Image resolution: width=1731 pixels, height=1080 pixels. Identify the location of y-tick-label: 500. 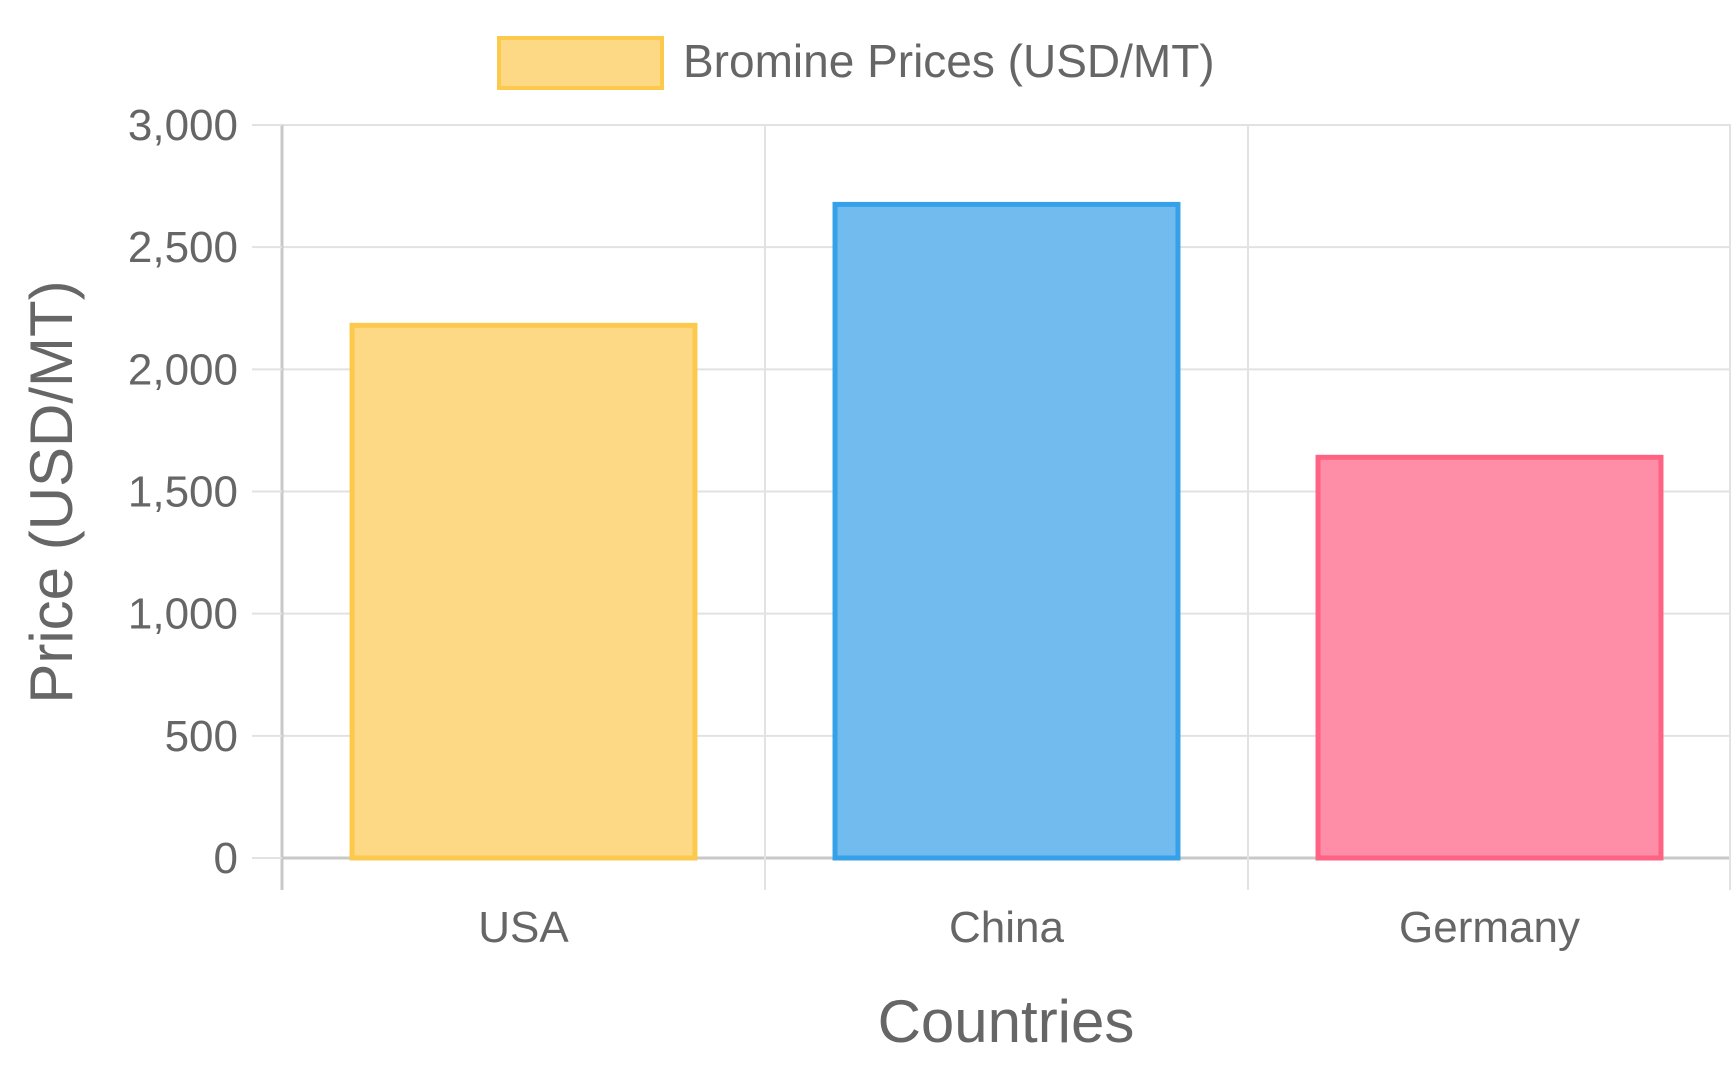
(201, 736).